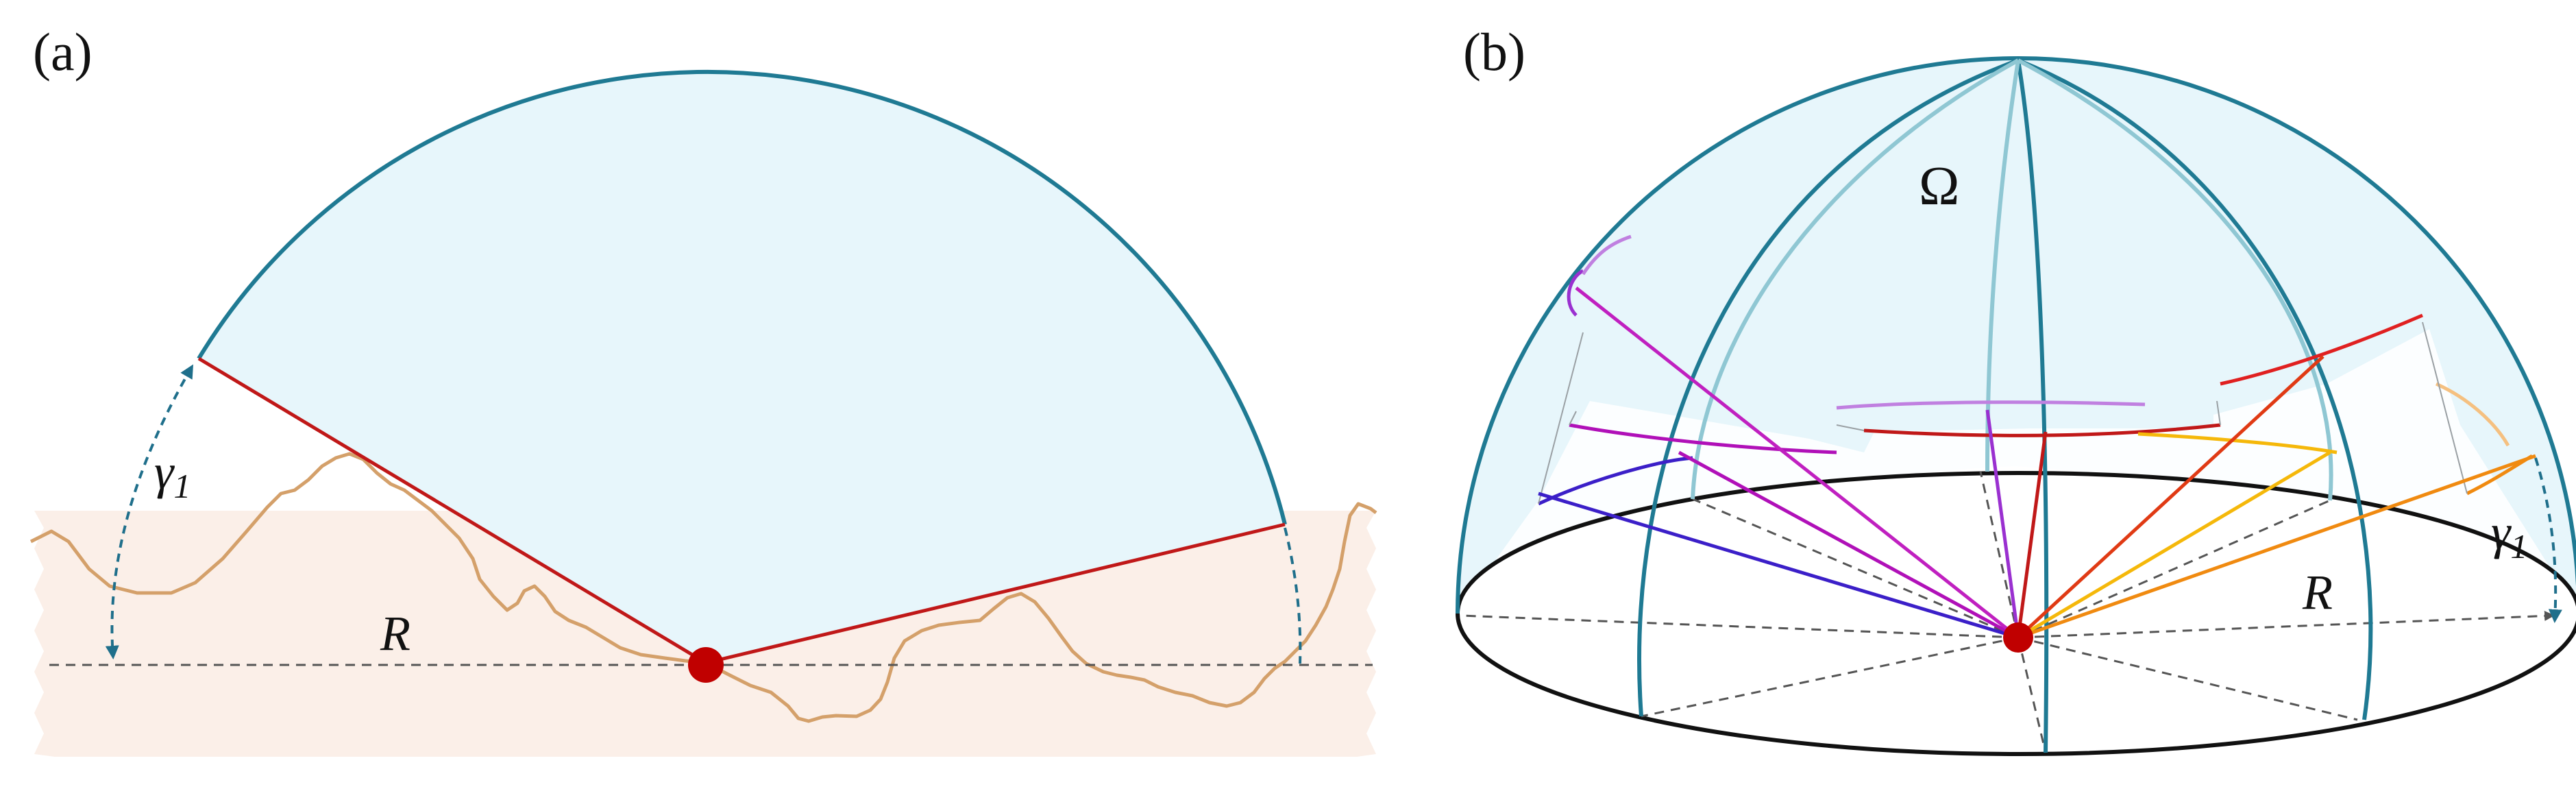 This screenshot has height=789, width=2576. What do you see at coordinates (452, 510) in the screenshot?
I see `horizon-ray-left` at bounding box center [452, 510].